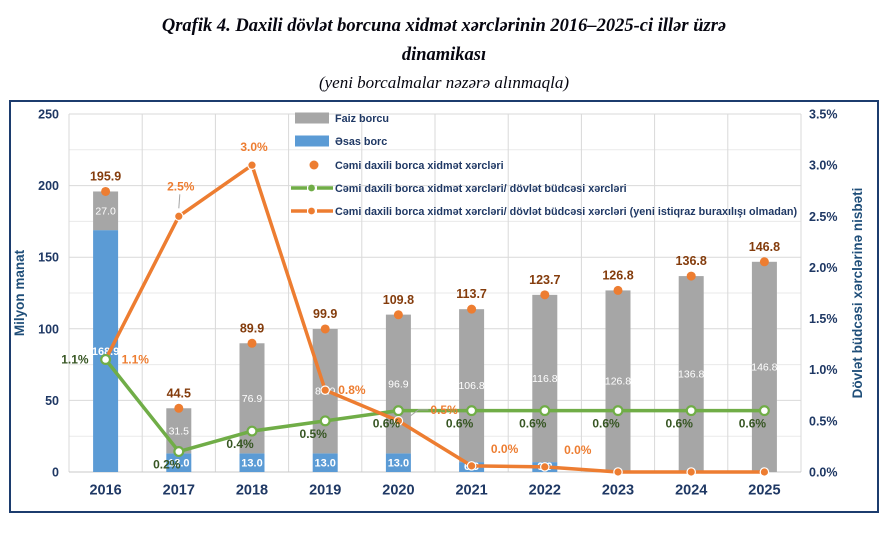 The width and height of the screenshot is (888, 536). What do you see at coordinates (857, 293) in the screenshot?
I see `right-axis-title: Dövlət büdcəsi xərclərinə nisbəti` at bounding box center [857, 293].